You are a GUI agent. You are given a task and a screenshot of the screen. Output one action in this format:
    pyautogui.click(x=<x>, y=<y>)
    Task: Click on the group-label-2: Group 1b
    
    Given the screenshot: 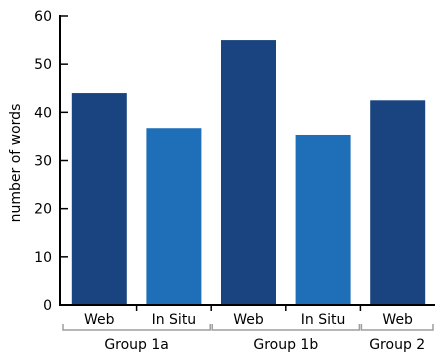 What is the action you would take?
    pyautogui.click(x=285, y=345)
    